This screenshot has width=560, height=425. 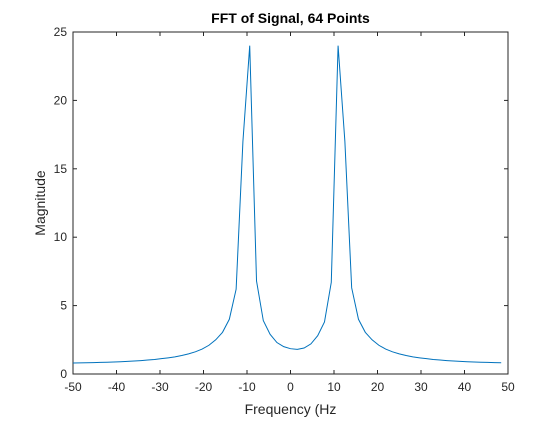 What do you see at coordinates (508, 387) in the screenshot?
I see `x-tick-label-10: 50` at bounding box center [508, 387].